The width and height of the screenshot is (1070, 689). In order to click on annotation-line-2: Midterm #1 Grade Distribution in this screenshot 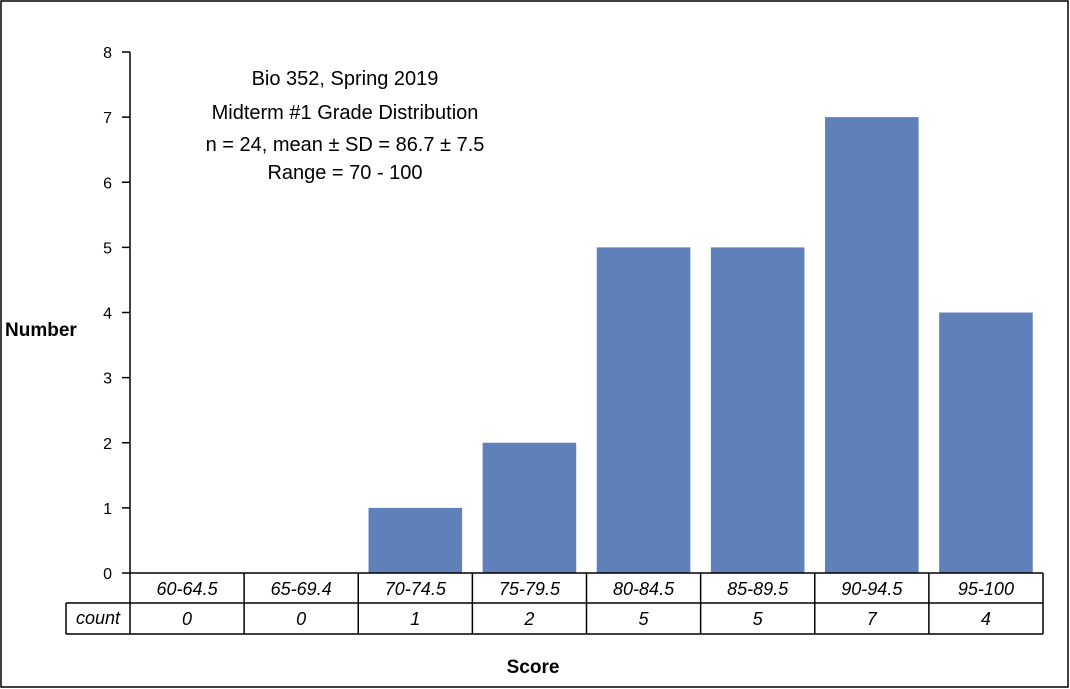, I will do `click(345, 113)`.